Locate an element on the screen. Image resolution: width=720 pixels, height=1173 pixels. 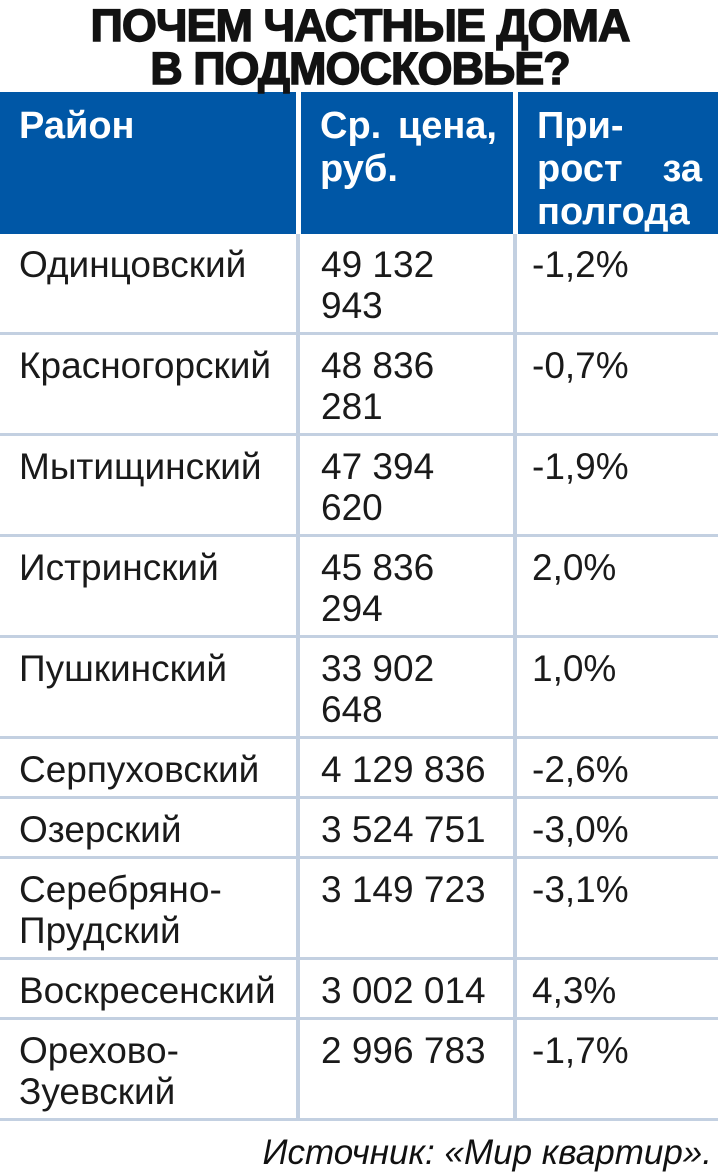
growth-cell: -1,2% is located at coordinates (615, 284).